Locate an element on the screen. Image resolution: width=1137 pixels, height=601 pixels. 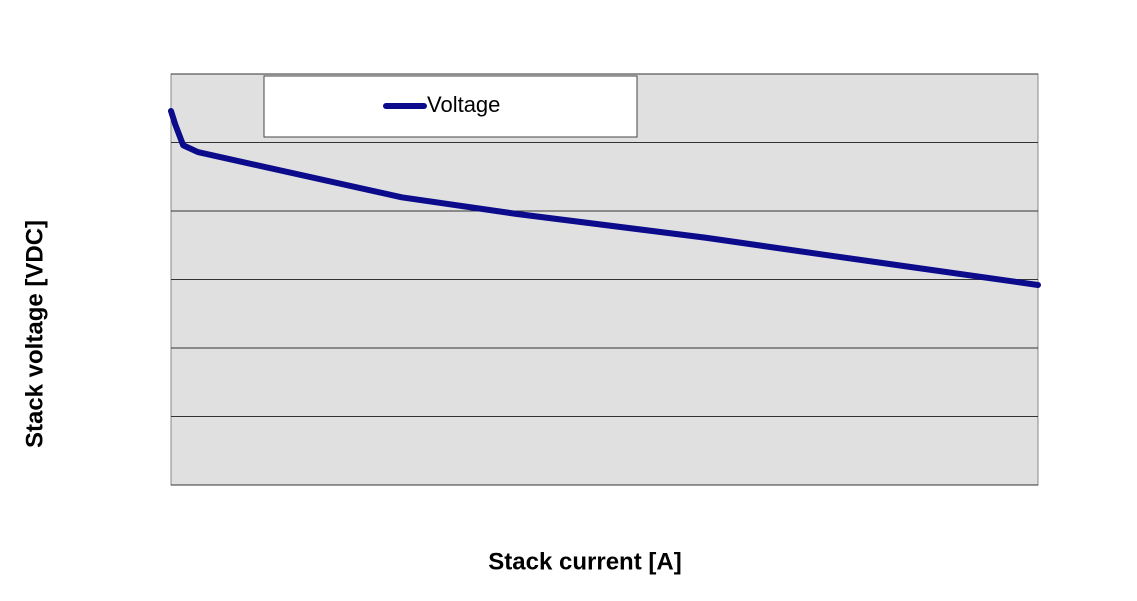
legend-label: Voltage is located at coordinates (463, 104).